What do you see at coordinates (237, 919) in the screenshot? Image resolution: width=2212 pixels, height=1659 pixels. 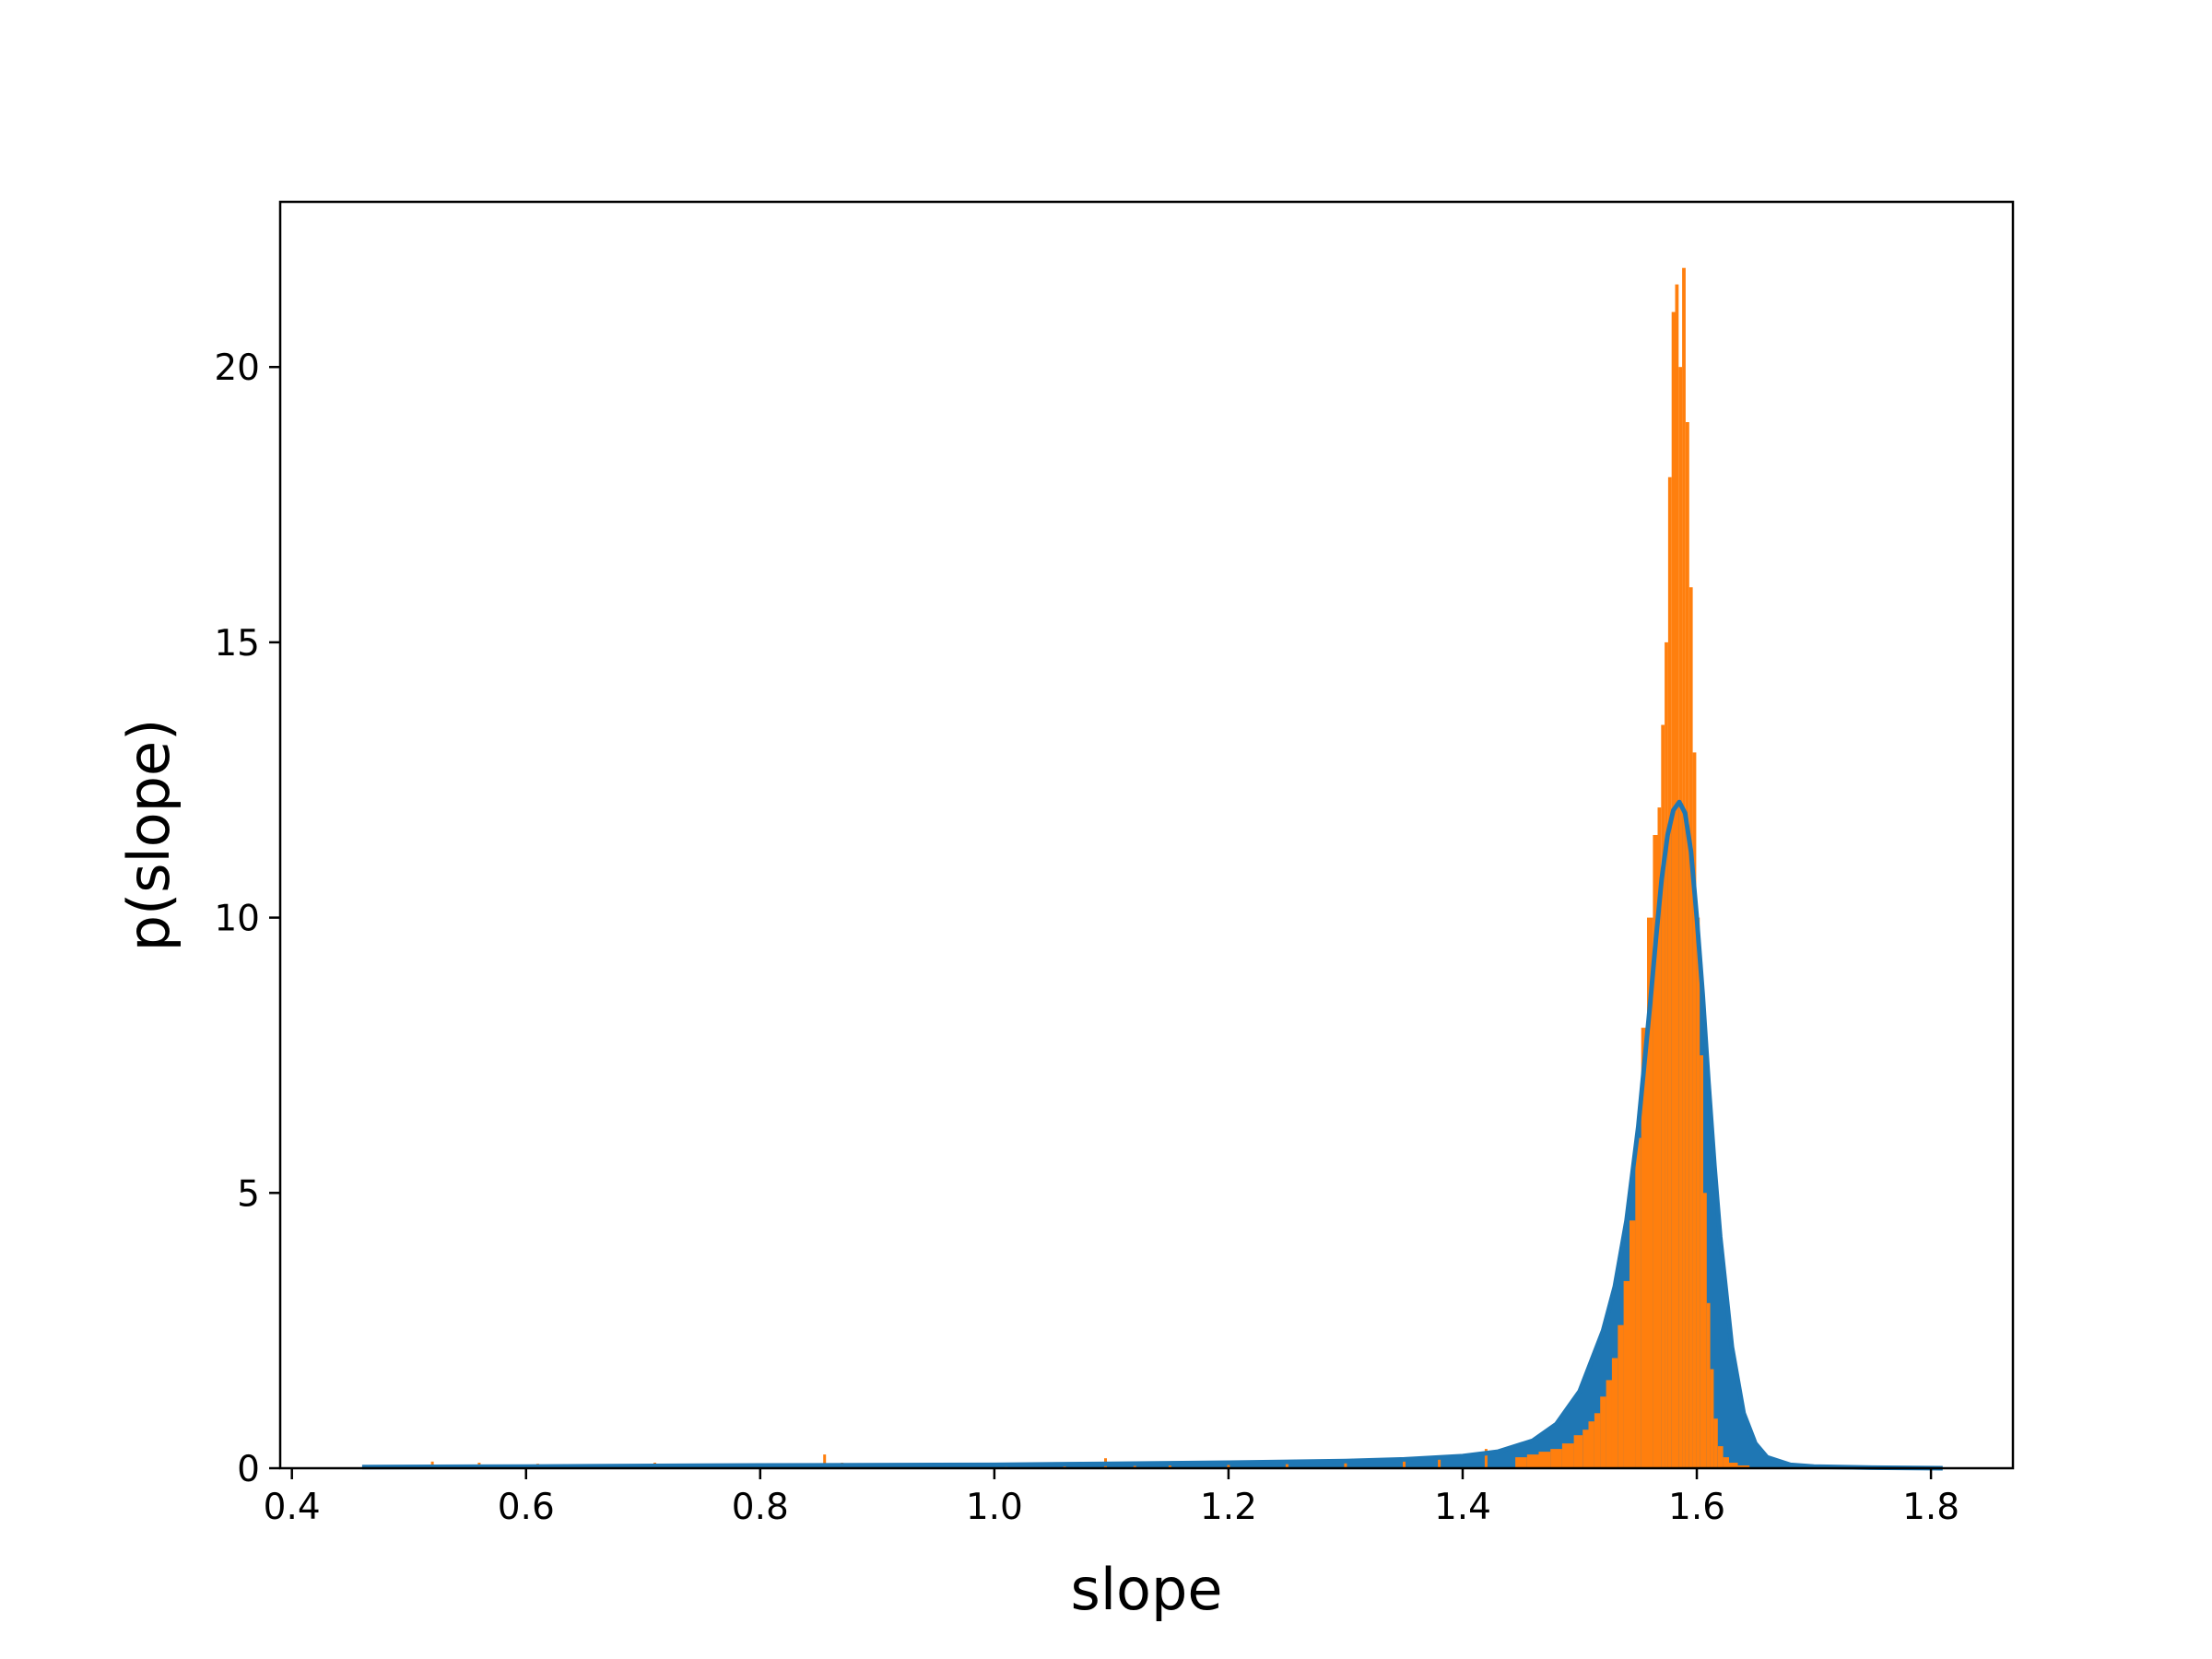 I see `y-tick-label: 10` at bounding box center [237, 919].